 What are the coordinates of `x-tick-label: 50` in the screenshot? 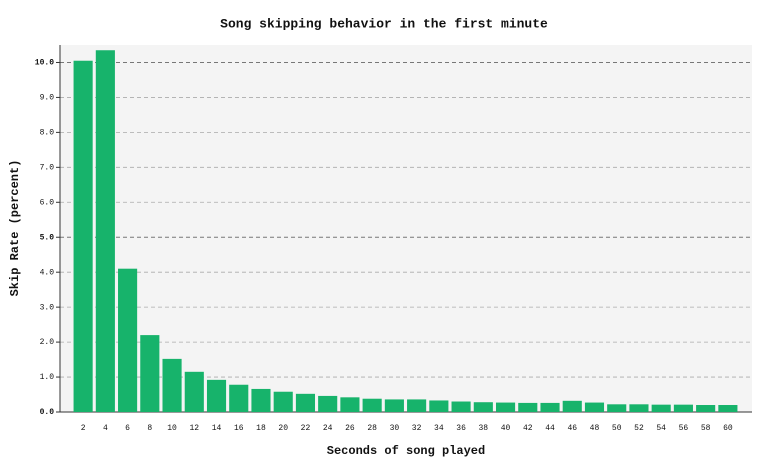 It's located at (617, 428).